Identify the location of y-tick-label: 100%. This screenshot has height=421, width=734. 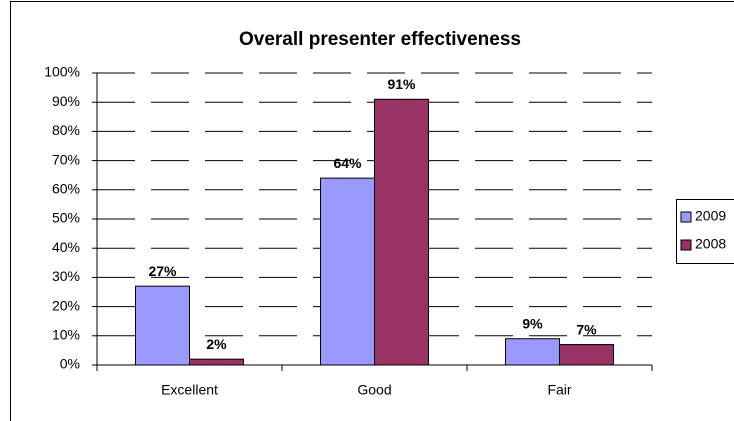
(62, 72).